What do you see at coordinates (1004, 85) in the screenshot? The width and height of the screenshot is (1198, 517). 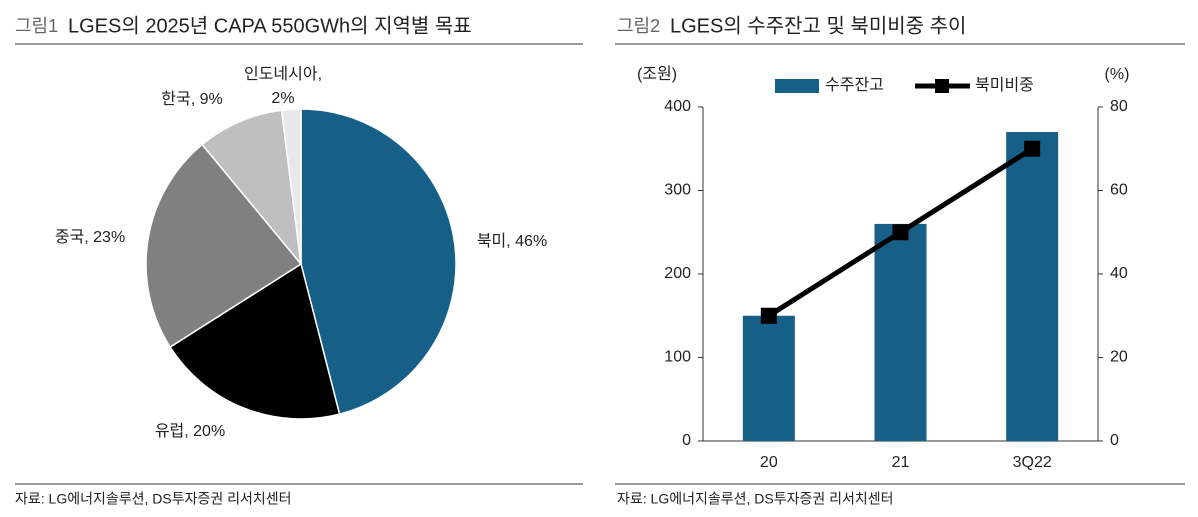 I see `legend-label: 북미비중` at bounding box center [1004, 85].